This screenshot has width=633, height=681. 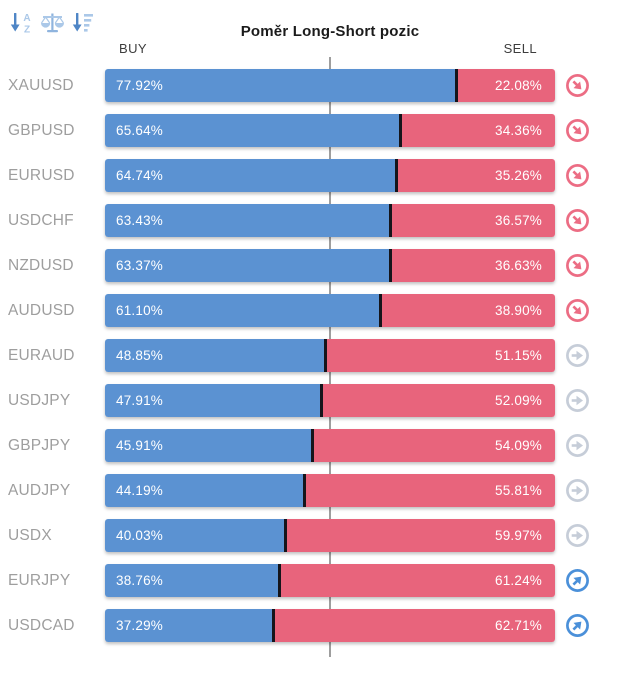 What do you see at coordinates (413, 625) in the screenshot?
I see `sell-bar-segment: 62.71%` at bounding box center [413, 625].